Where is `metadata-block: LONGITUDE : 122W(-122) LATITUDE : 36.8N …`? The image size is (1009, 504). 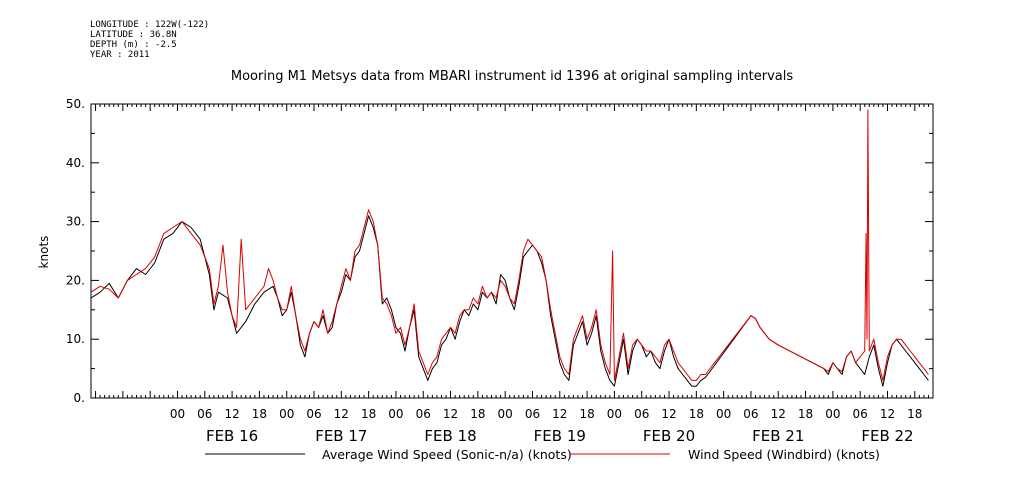 metadata-block: LONGITUDE : 122W(-122) LATITUDE : 36.8N … is located at coordinates (149, 40).